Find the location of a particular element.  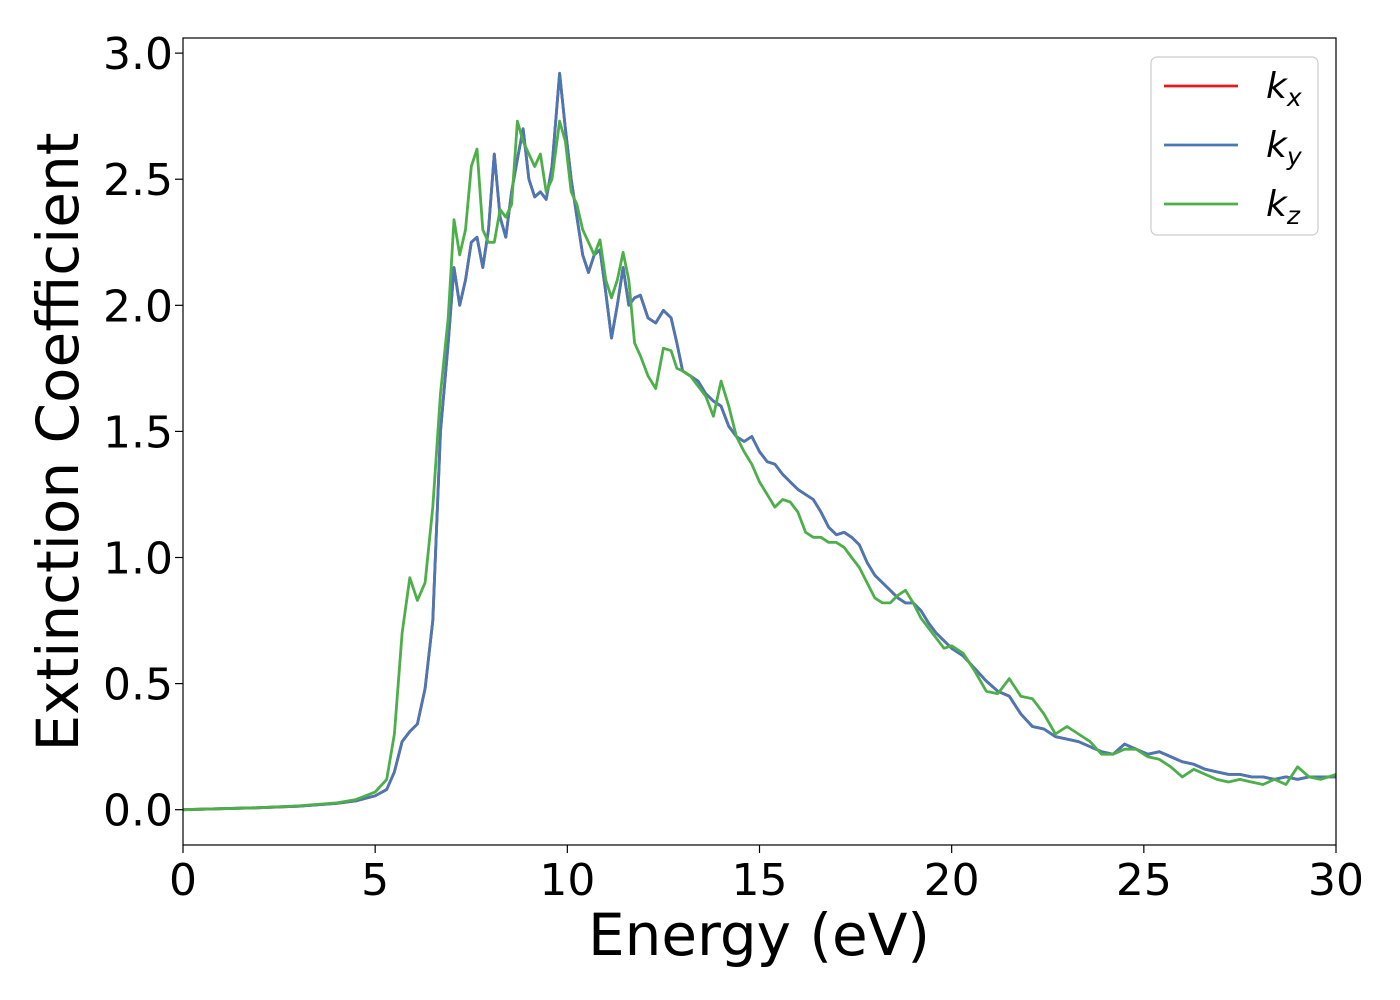

y-axis: 0.0 0.5 1.0 1.5 2.0 2.5 3.0 is located at coordinates (143, 433).